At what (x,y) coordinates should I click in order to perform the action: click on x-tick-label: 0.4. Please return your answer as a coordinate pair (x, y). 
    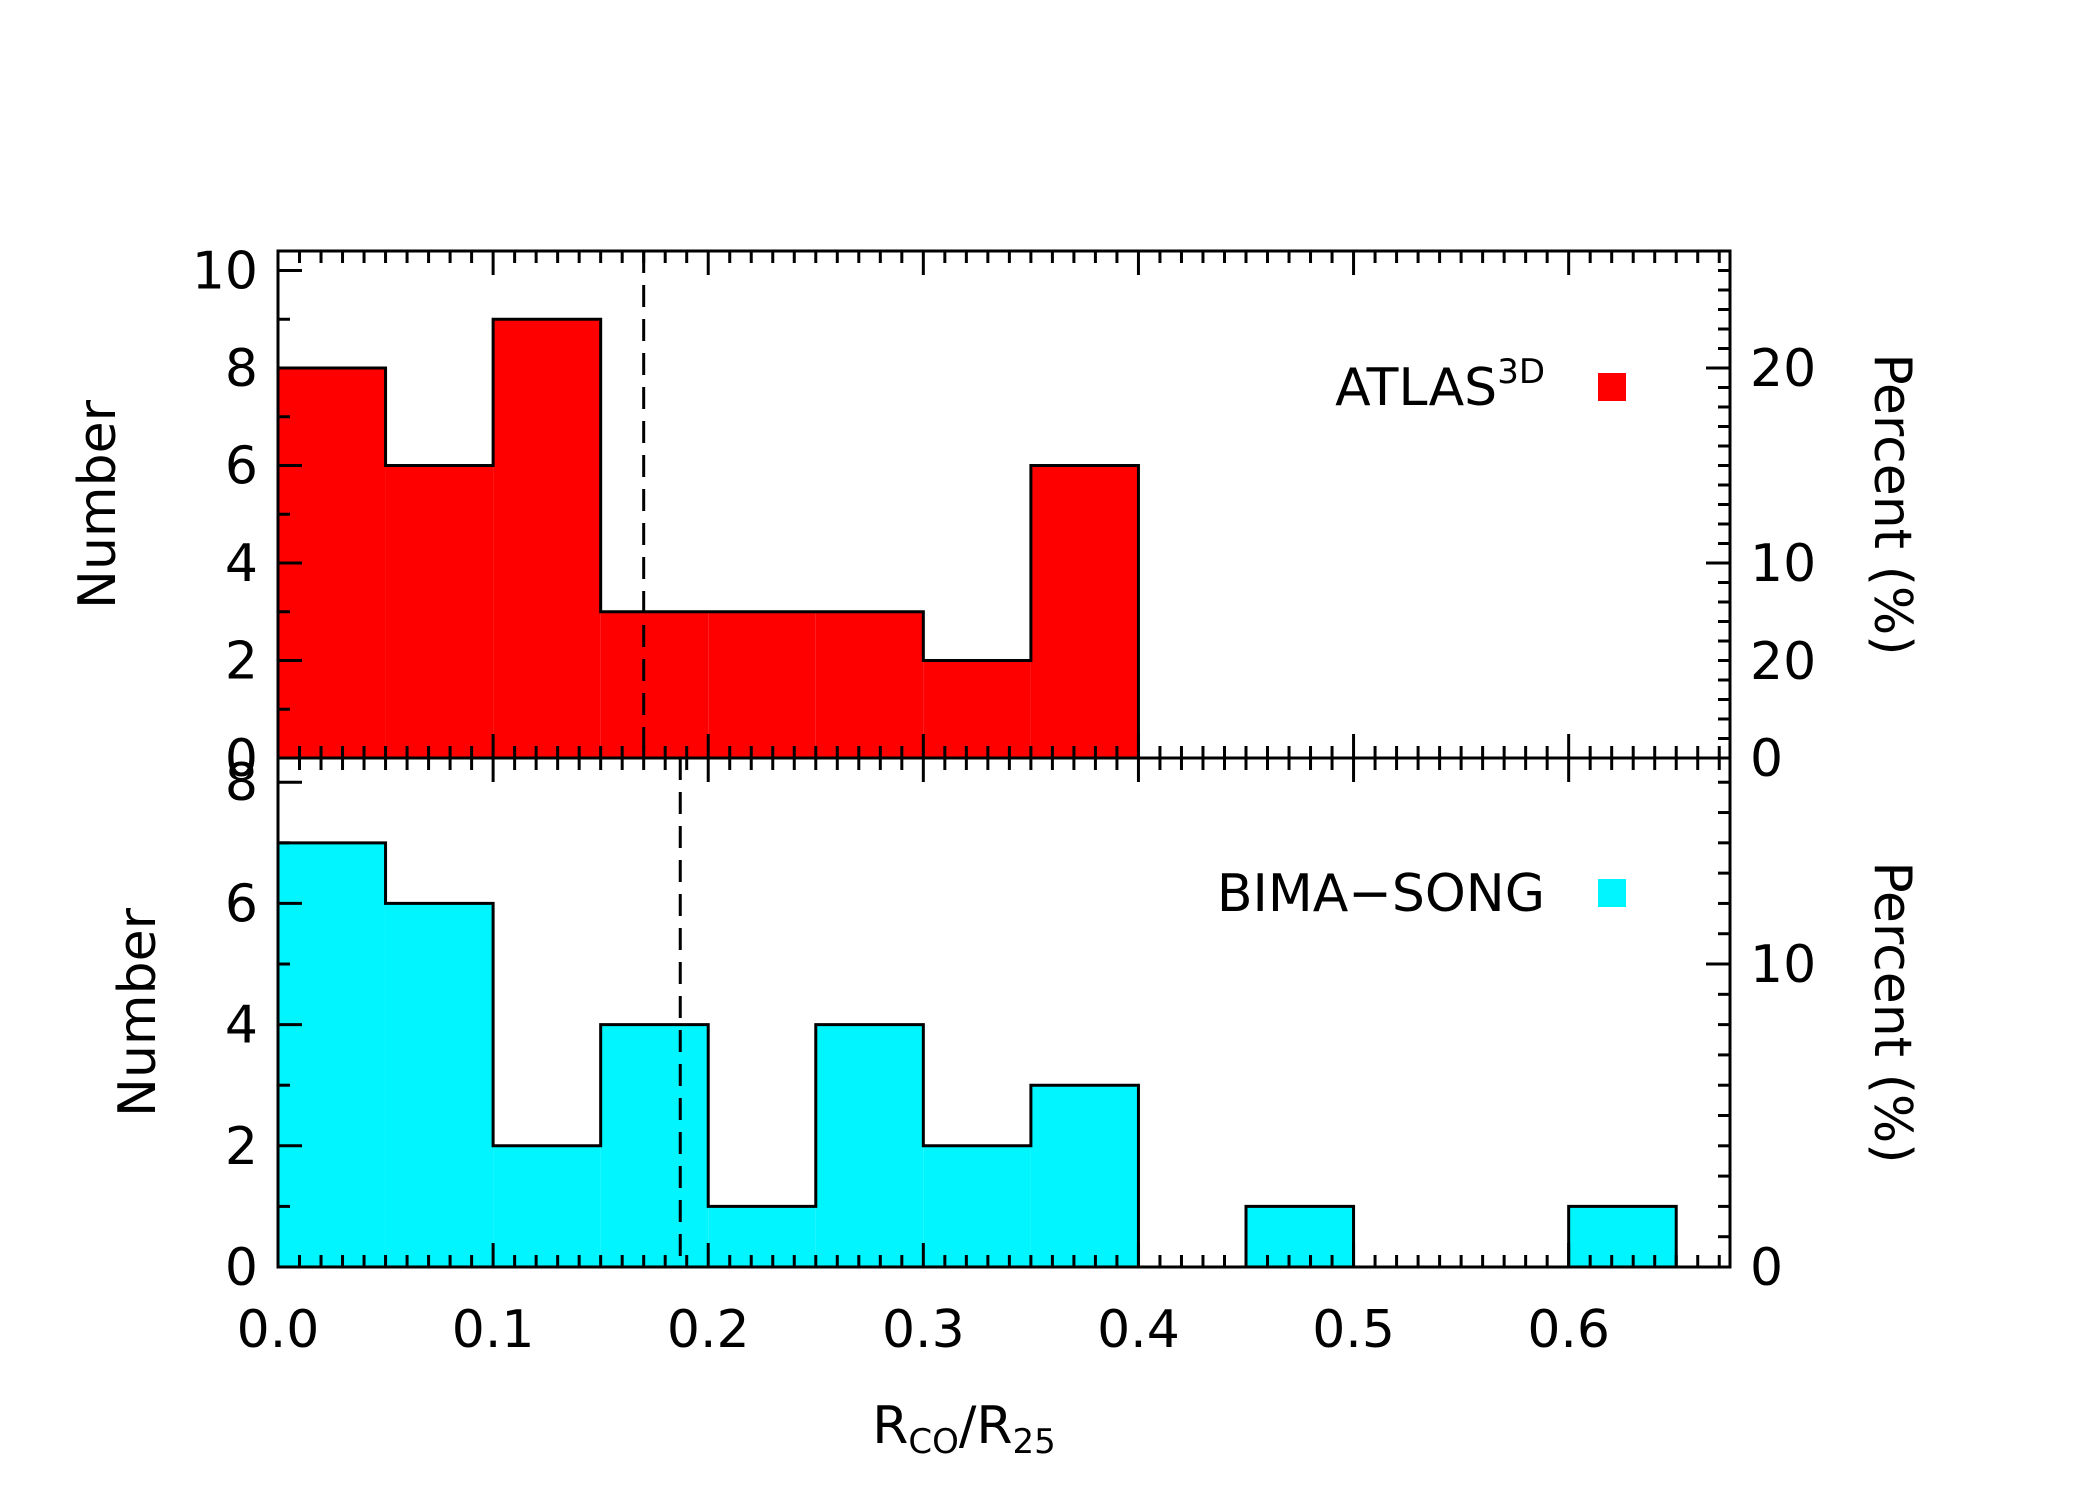
    Looking at the image, I should click on (1138, 1330).